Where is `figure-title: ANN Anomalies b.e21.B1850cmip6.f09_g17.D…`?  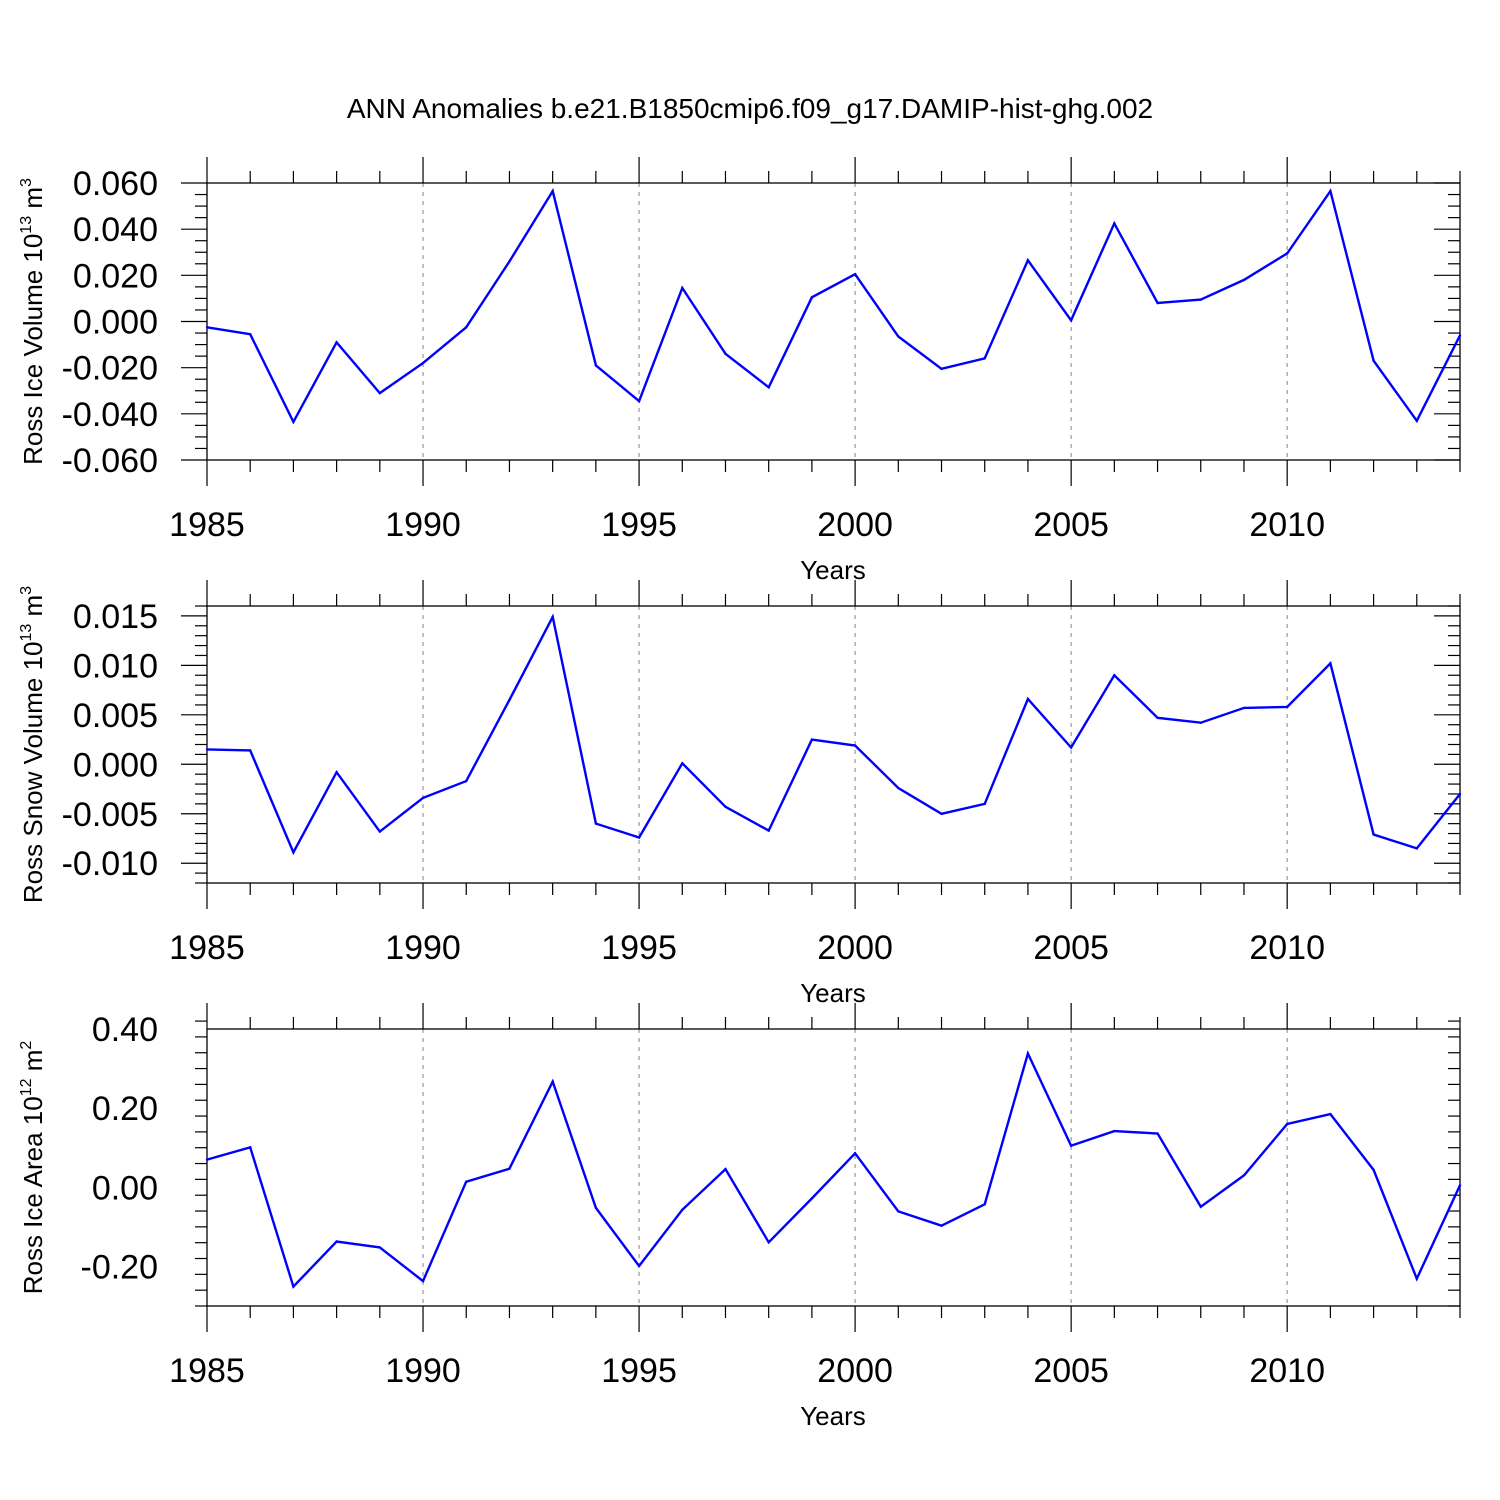 figure-title: ANN Anomalies b.e21.B1850cmip6.f09_g17.D… is located at coordinates (750, 108).